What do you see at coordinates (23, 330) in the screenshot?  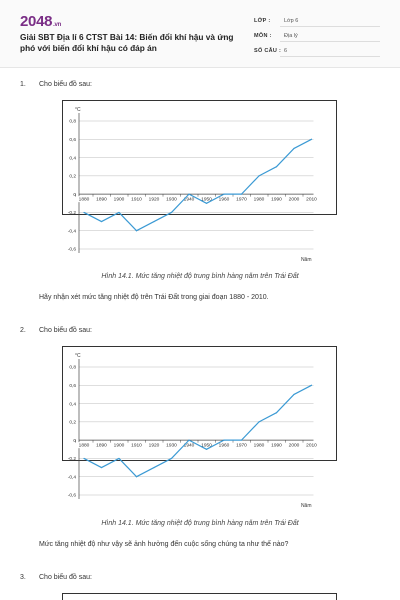 I see `question-2-number: 2.` at bounding box center [23, 330].